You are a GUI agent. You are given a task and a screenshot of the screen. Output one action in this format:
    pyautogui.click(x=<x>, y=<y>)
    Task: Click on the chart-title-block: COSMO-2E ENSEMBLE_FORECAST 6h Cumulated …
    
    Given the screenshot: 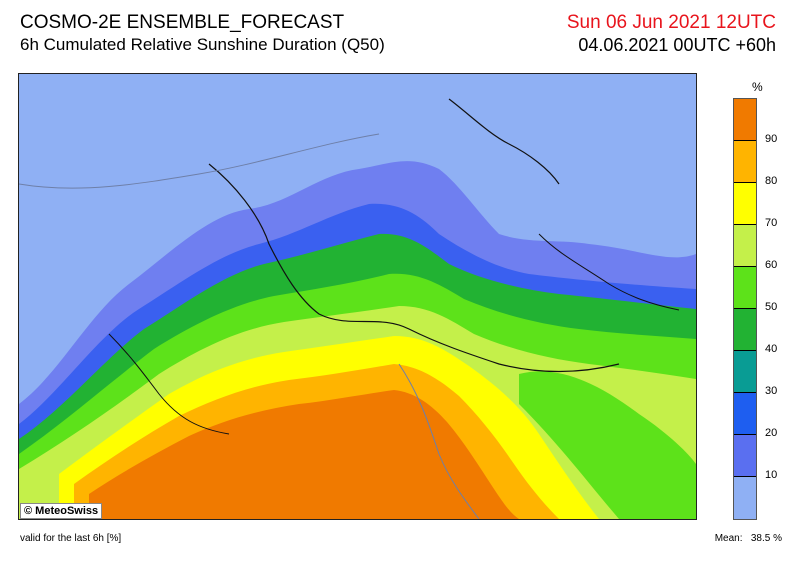 What is the action you would take?
    pyautogui.click(x=202, y=34)
    